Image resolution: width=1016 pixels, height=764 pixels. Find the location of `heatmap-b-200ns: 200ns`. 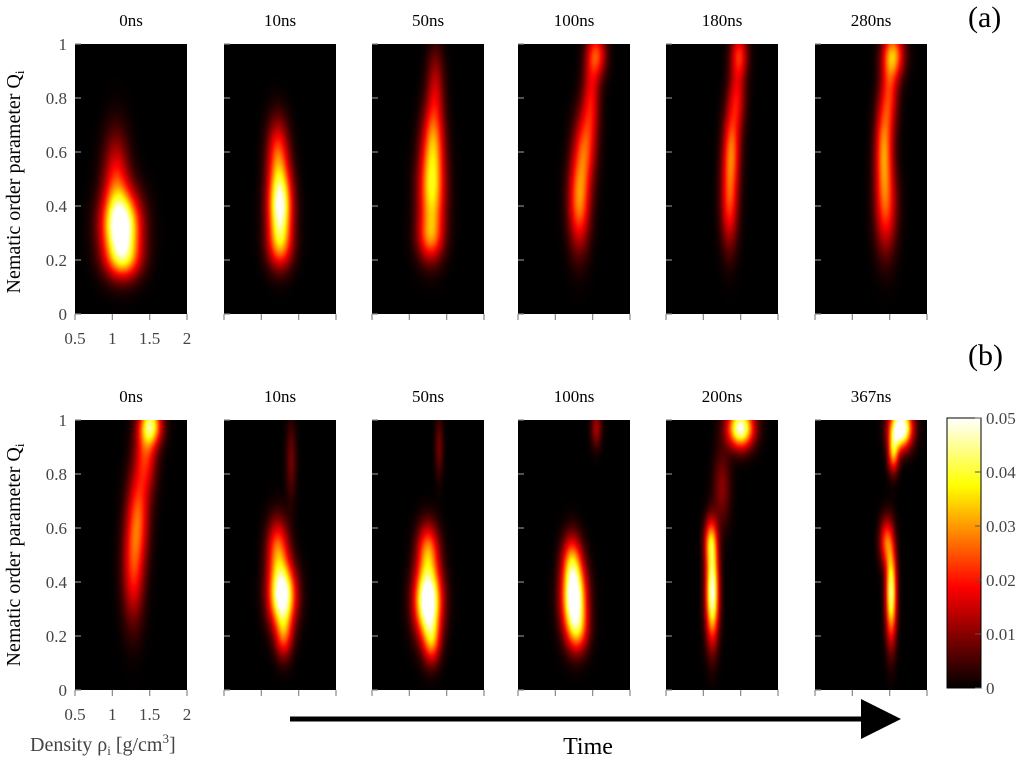

heatmap-b-200ns: 200ns is located at coordinates (722, 541).